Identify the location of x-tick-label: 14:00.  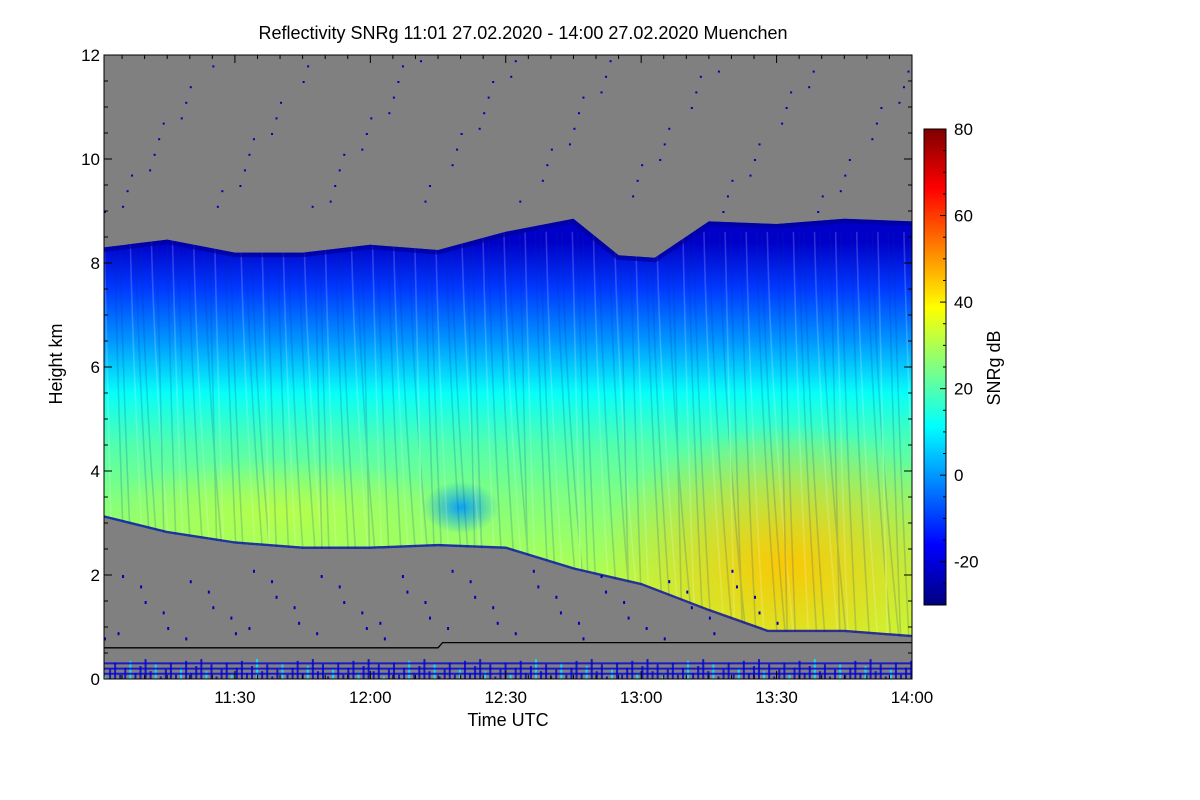
(912, 697).